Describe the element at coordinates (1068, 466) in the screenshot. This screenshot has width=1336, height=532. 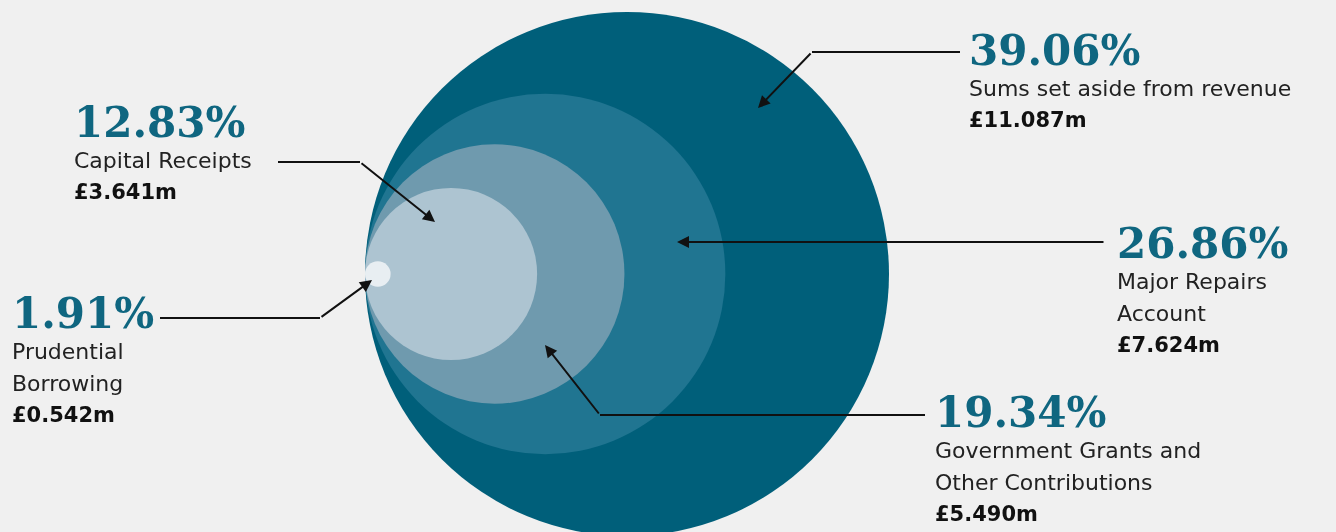
I see `category-label: Government Grants and Other Contributions` at that location.